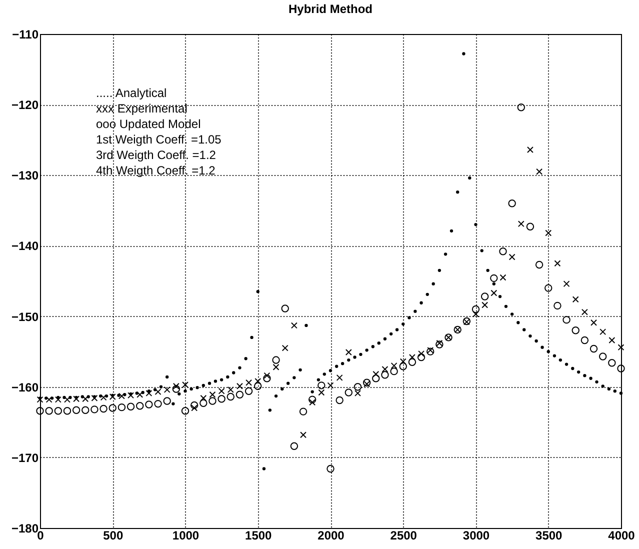 Image resolution: width=639 pixels, height=549 pixels. Describe the element at coordinates (159, 139) in the screenshot. I see `annotation: 1st Weigth Coeff. =1.05` at that location.